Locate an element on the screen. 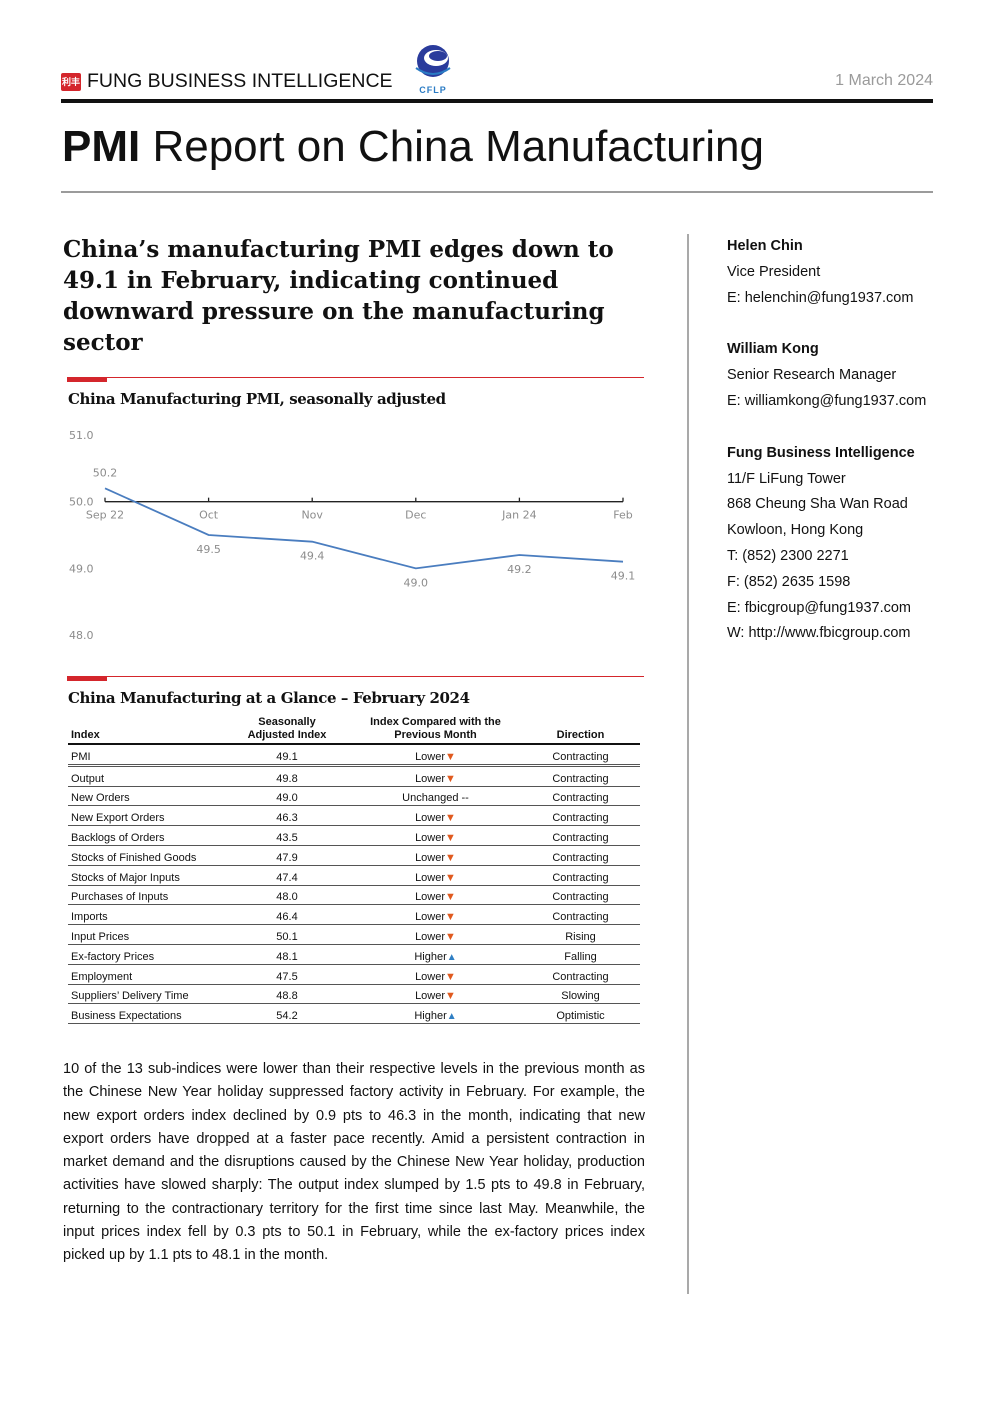  org-address-line: Kowloon, Hong Kong is located at coordinates (795, 530).